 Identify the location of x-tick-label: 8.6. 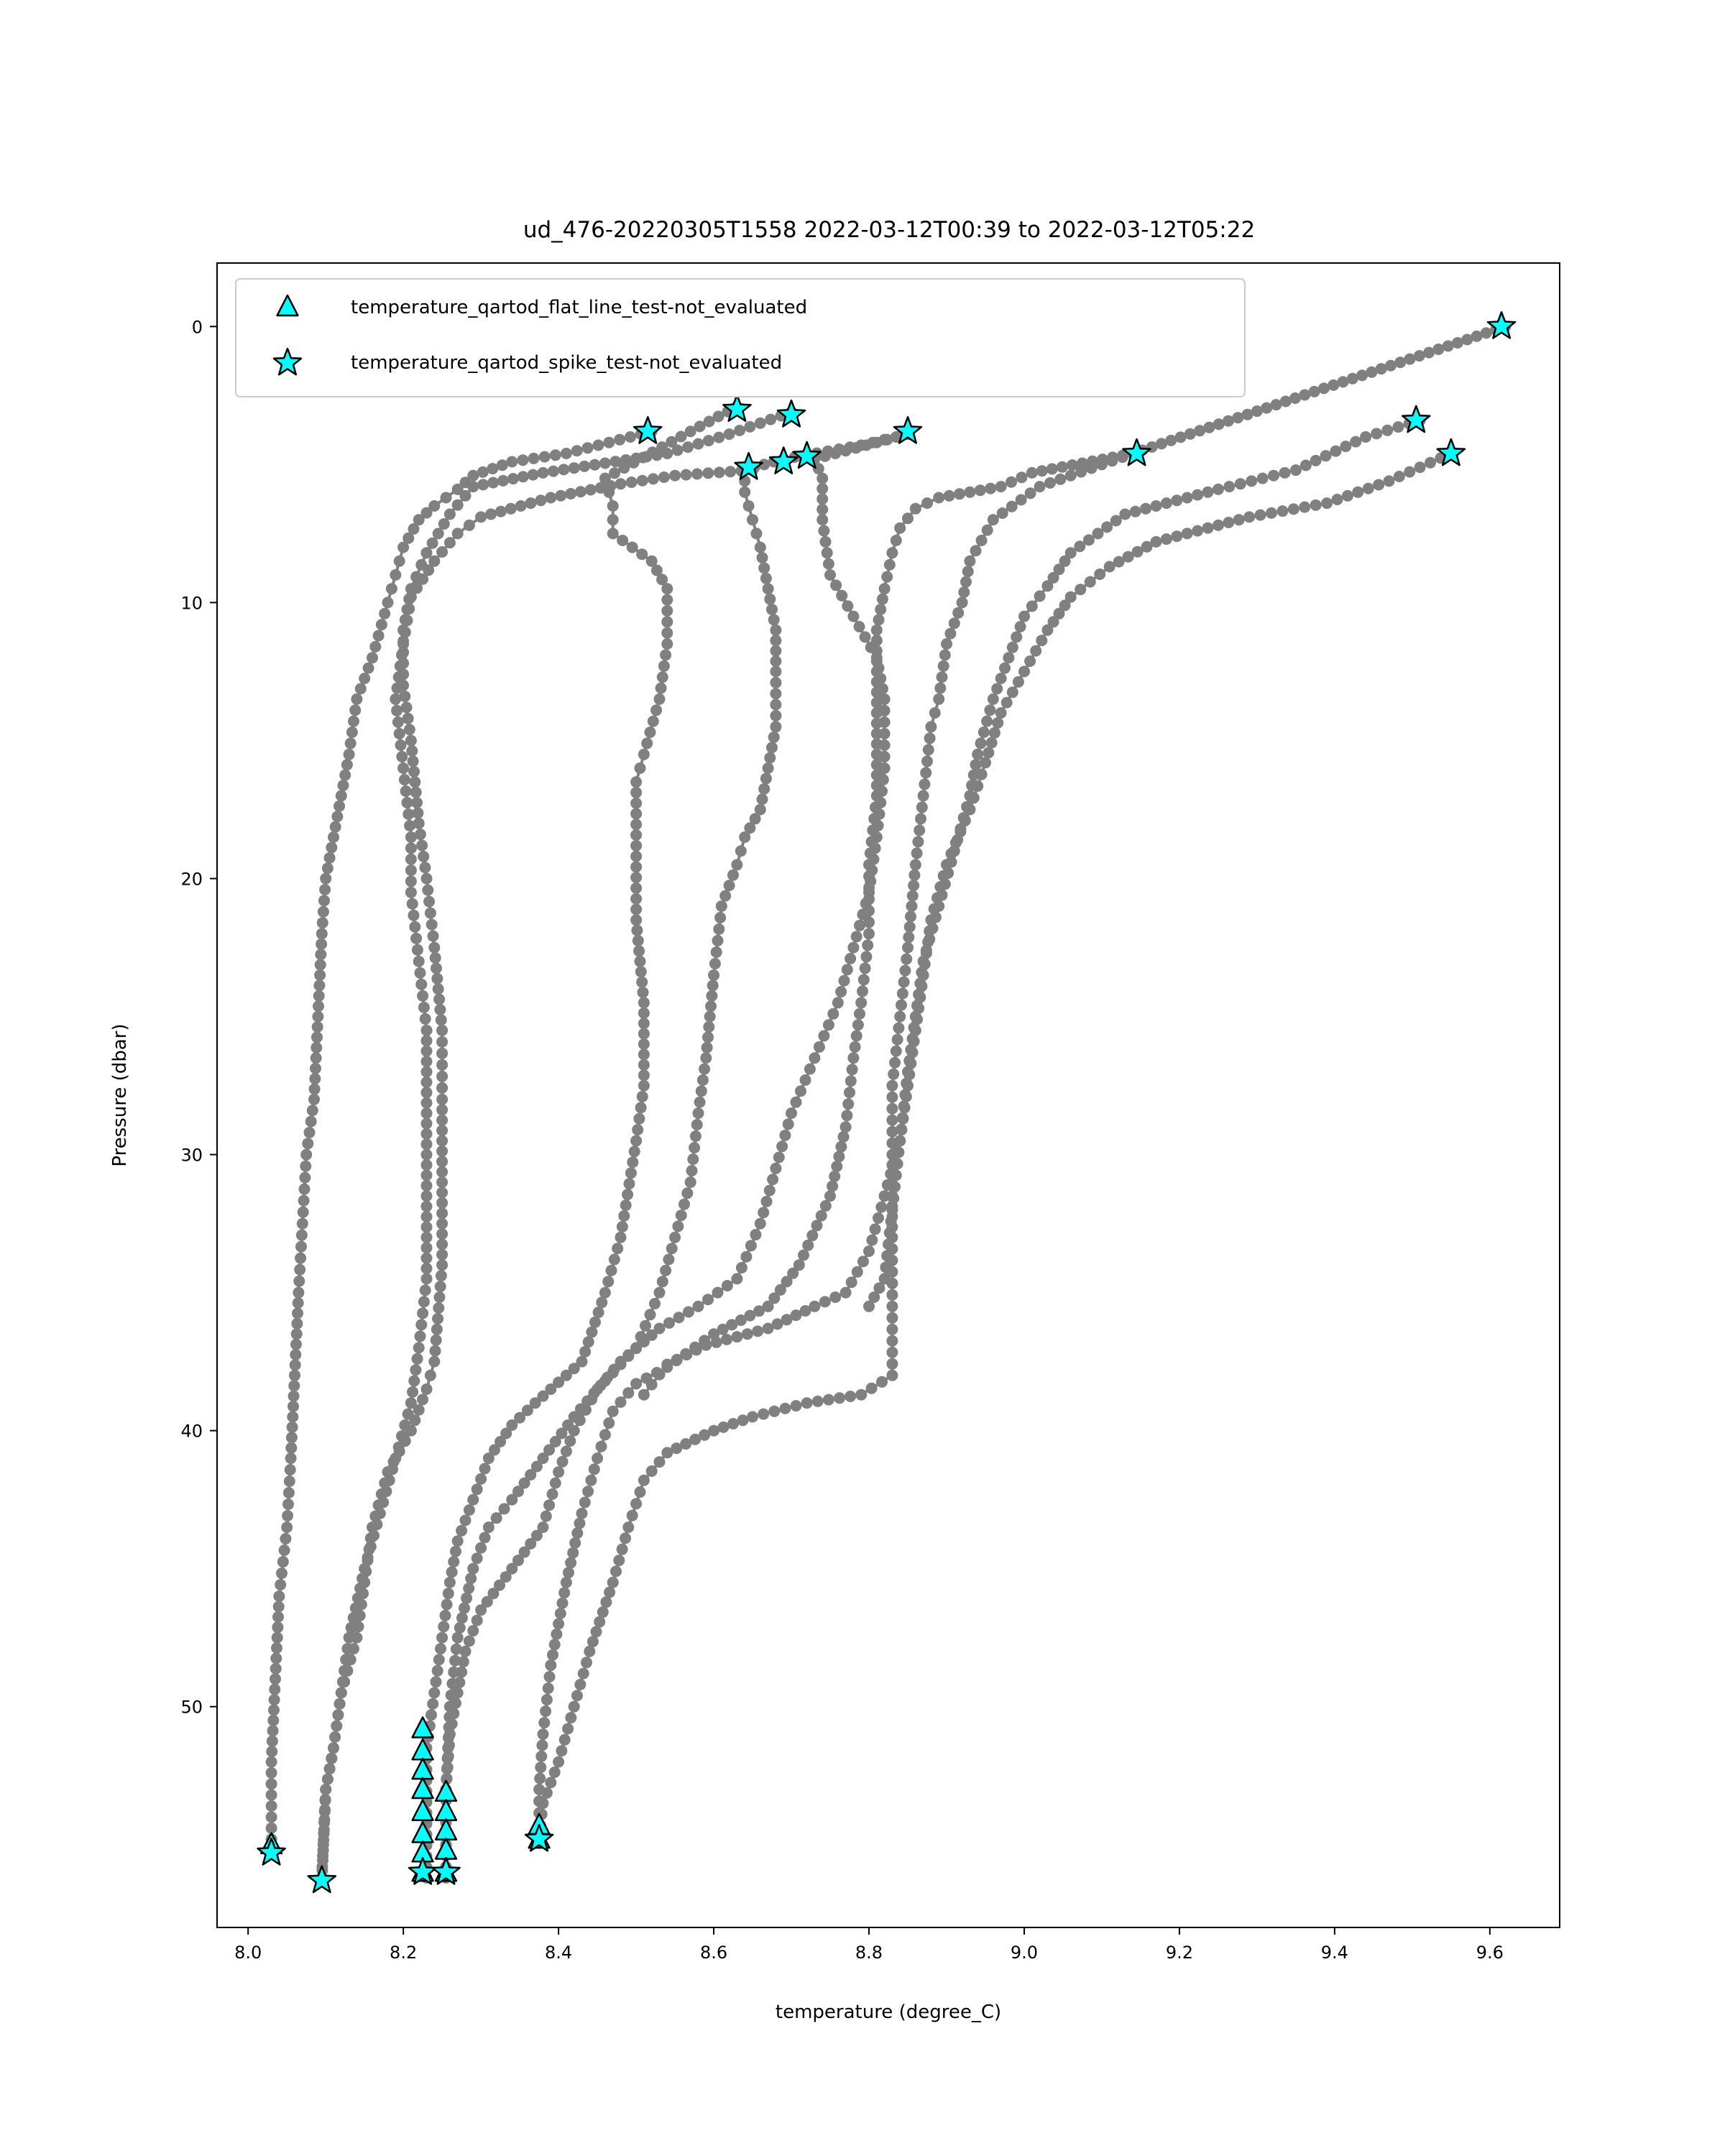
(713, 1953).